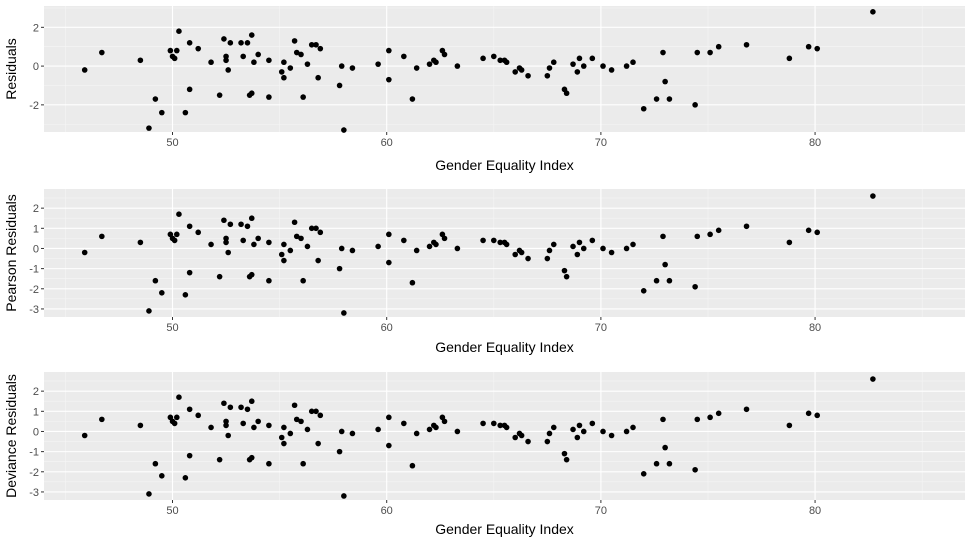 The image size is (971, 545). Describe the element at coordinates (36, 392) in the screenshot. I see `y-tick-label: 2` at that location.